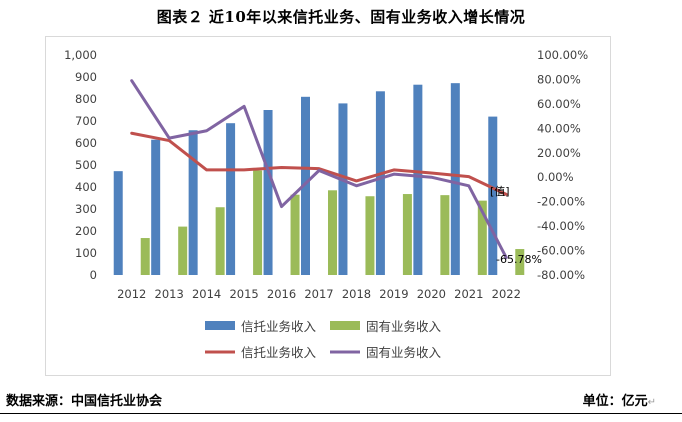  Describe the element at coordinates (319, 163) in the screenshot. I see `series-line` at that location.